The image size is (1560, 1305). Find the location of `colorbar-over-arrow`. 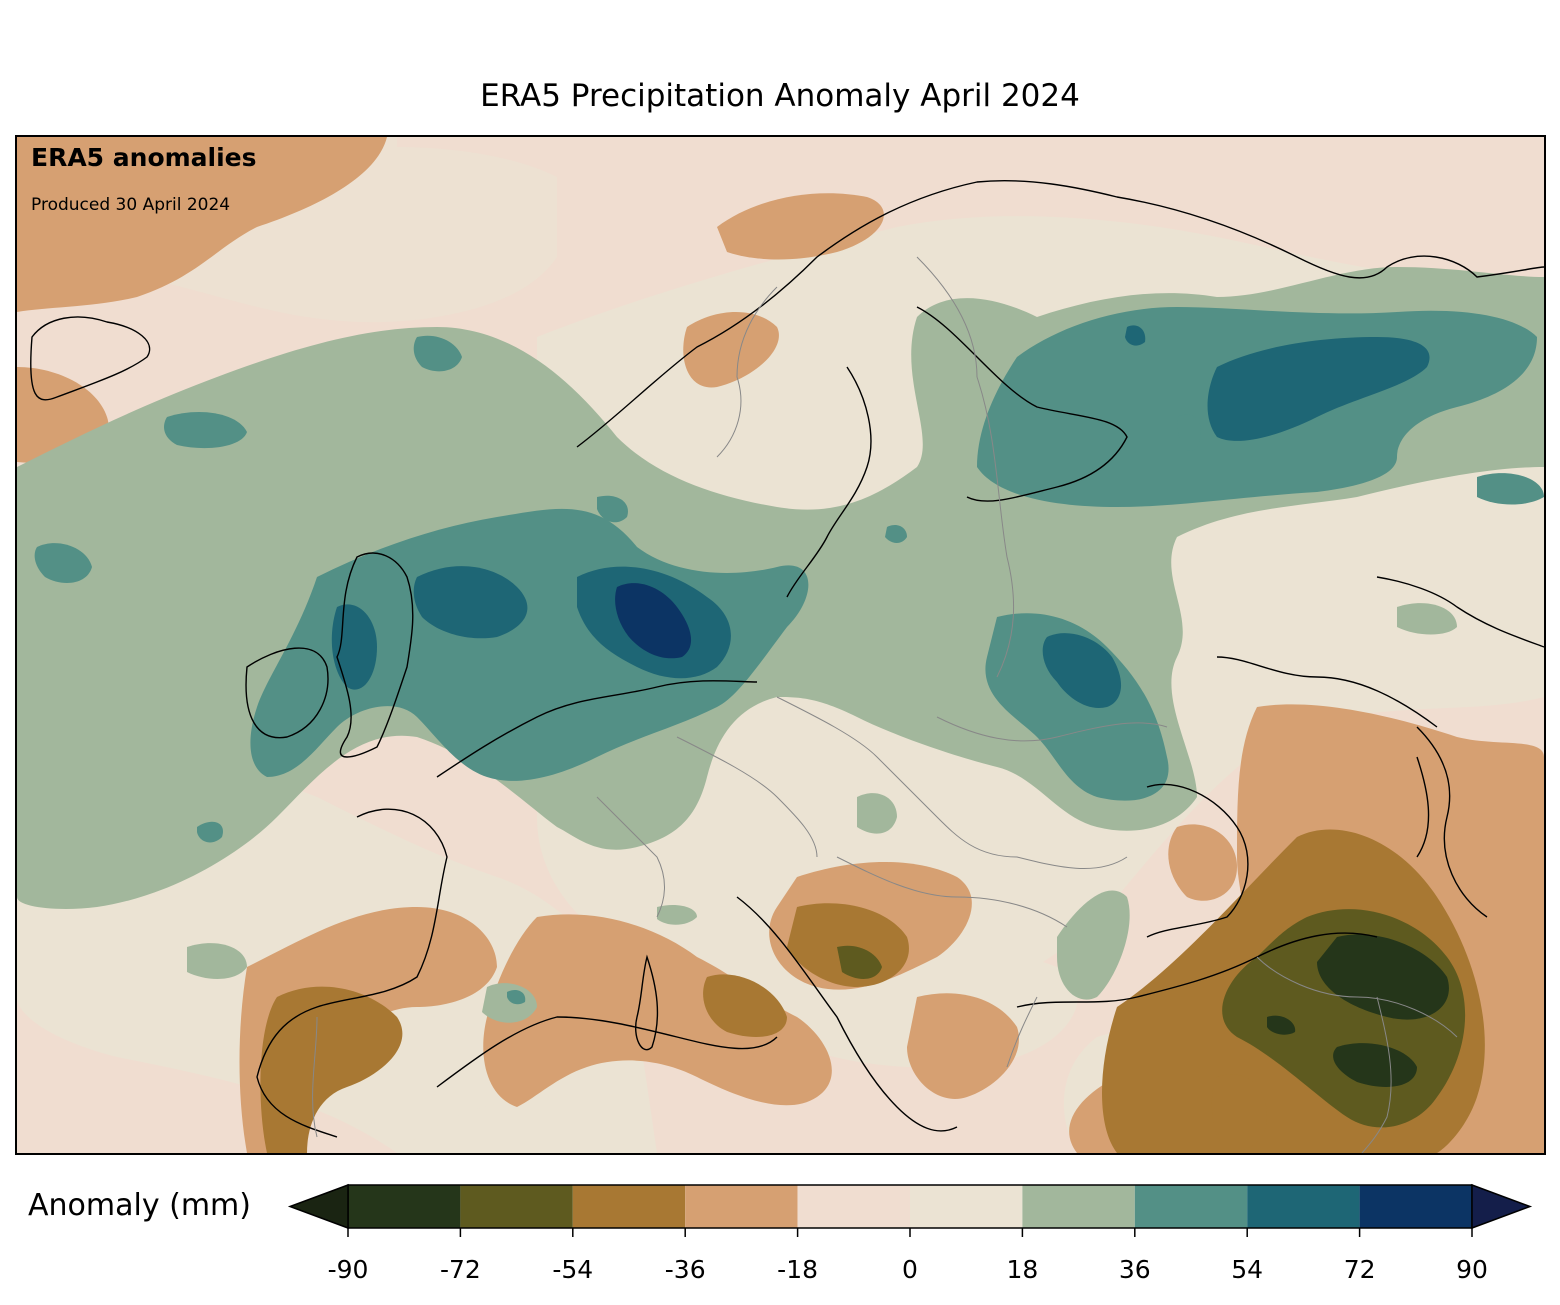

colorbar-over-arrow is located at coordinates (1502, 1206).